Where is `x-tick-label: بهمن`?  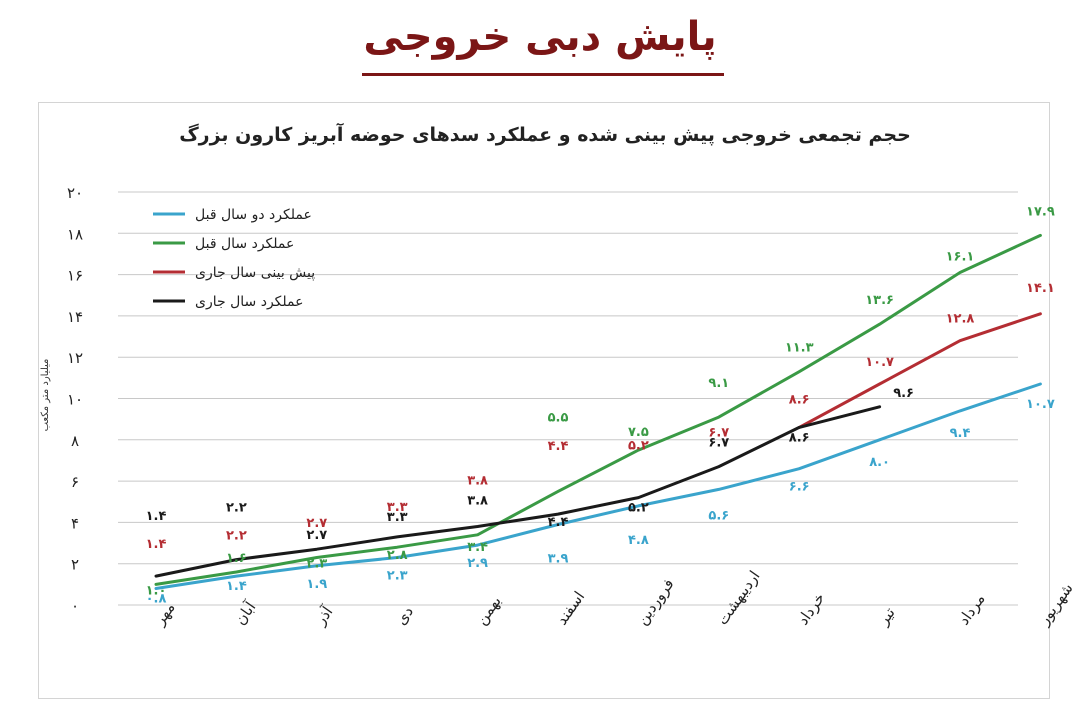
x-tick-label: بهمن is located at coordinates (488, 610).